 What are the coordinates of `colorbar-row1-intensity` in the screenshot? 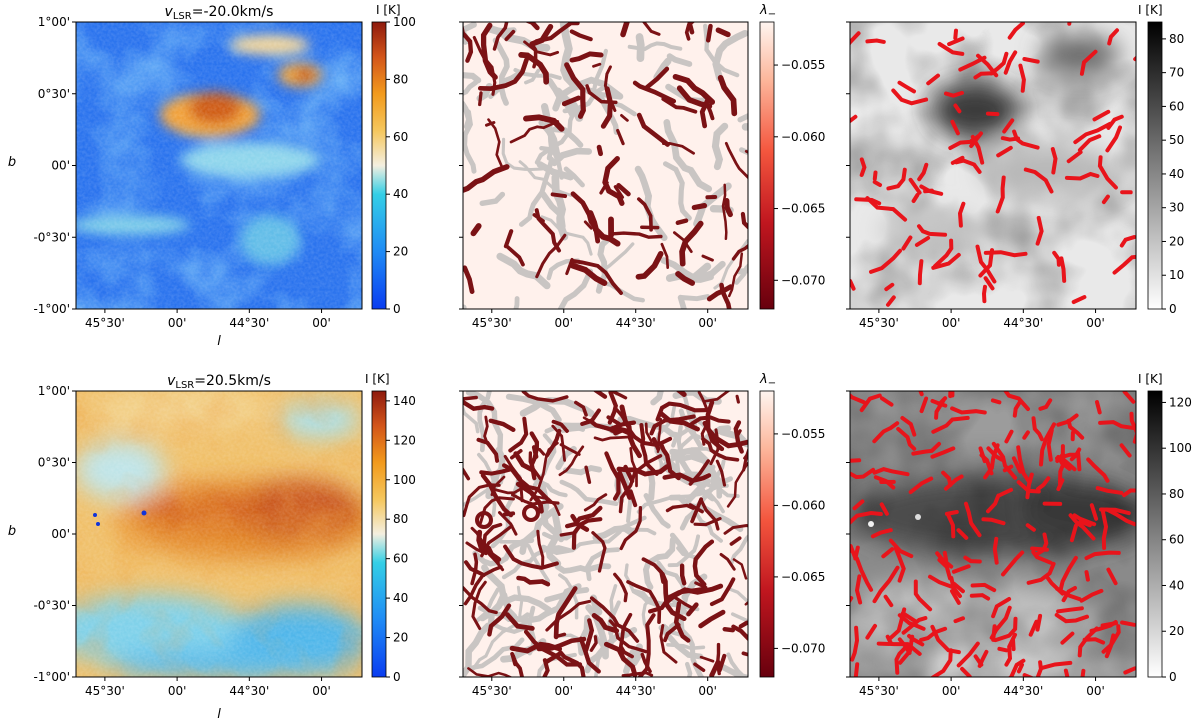 It's located at (379, 165).